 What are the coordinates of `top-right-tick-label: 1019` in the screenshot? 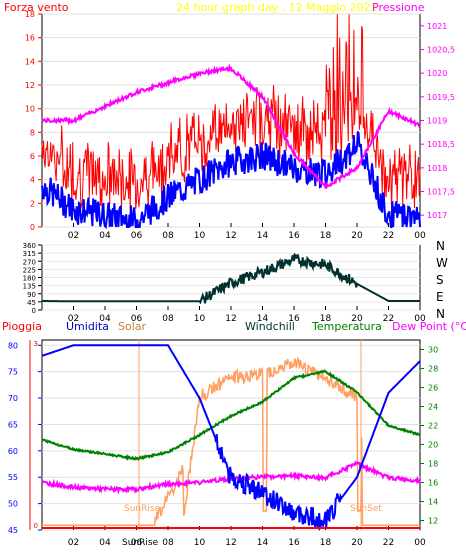 It's located at (437, 121).